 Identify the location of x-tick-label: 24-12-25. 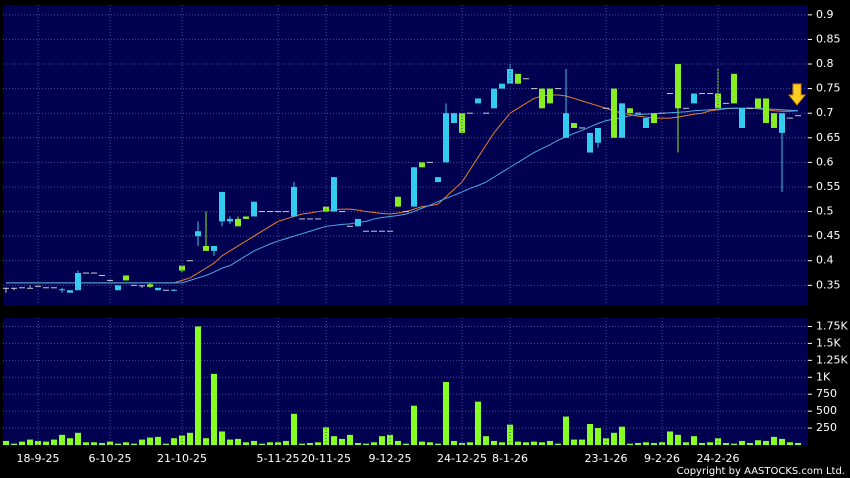
(462, 458).